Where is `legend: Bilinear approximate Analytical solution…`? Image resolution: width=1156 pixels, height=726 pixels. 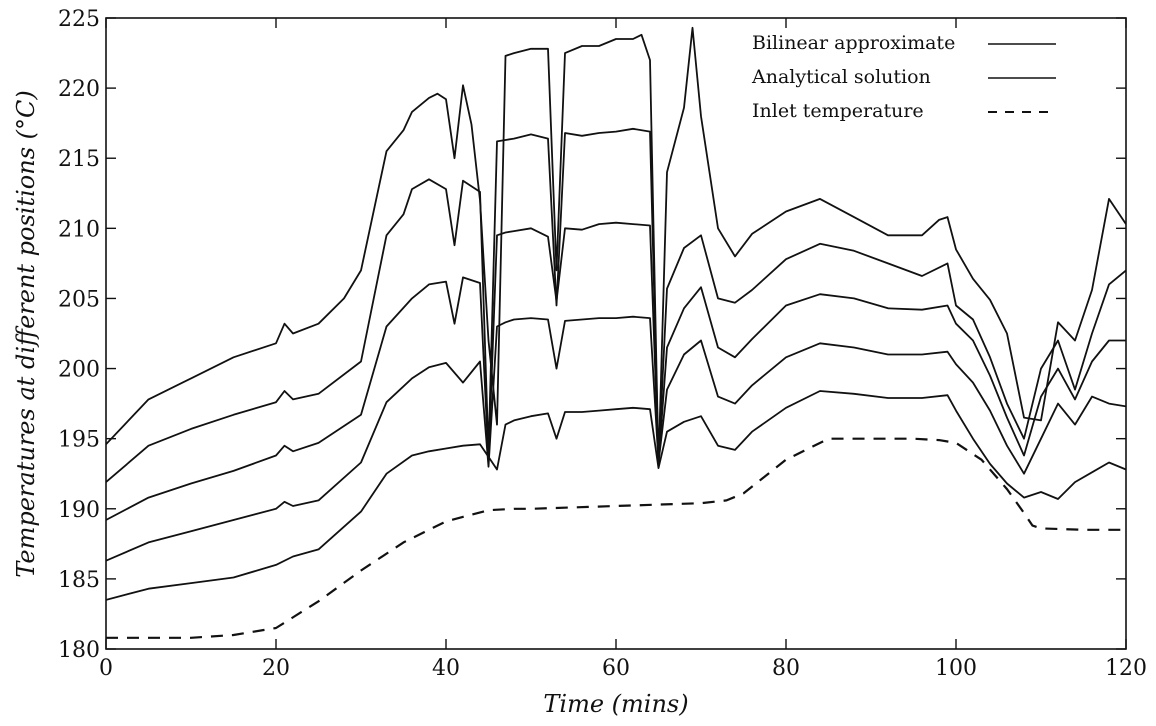 legend: Bilinear approximate Analytical solution… is located at coordinates (903, 77).